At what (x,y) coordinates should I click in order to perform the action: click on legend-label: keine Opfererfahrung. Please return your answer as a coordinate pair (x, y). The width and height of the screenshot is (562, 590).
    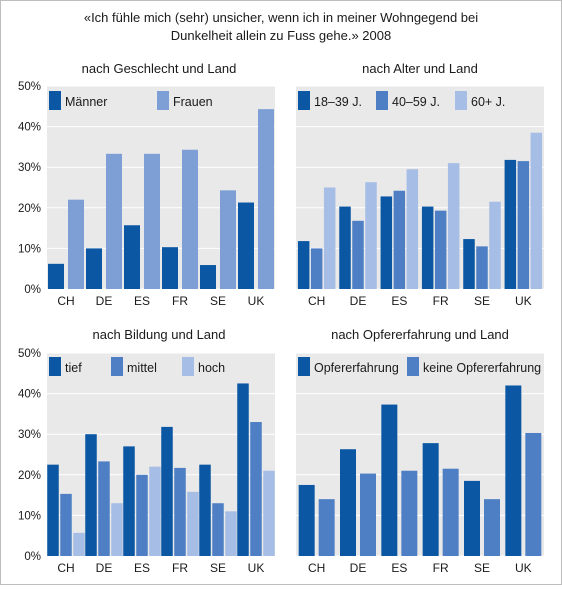
    Looking at the image, I should click on (482, 368).